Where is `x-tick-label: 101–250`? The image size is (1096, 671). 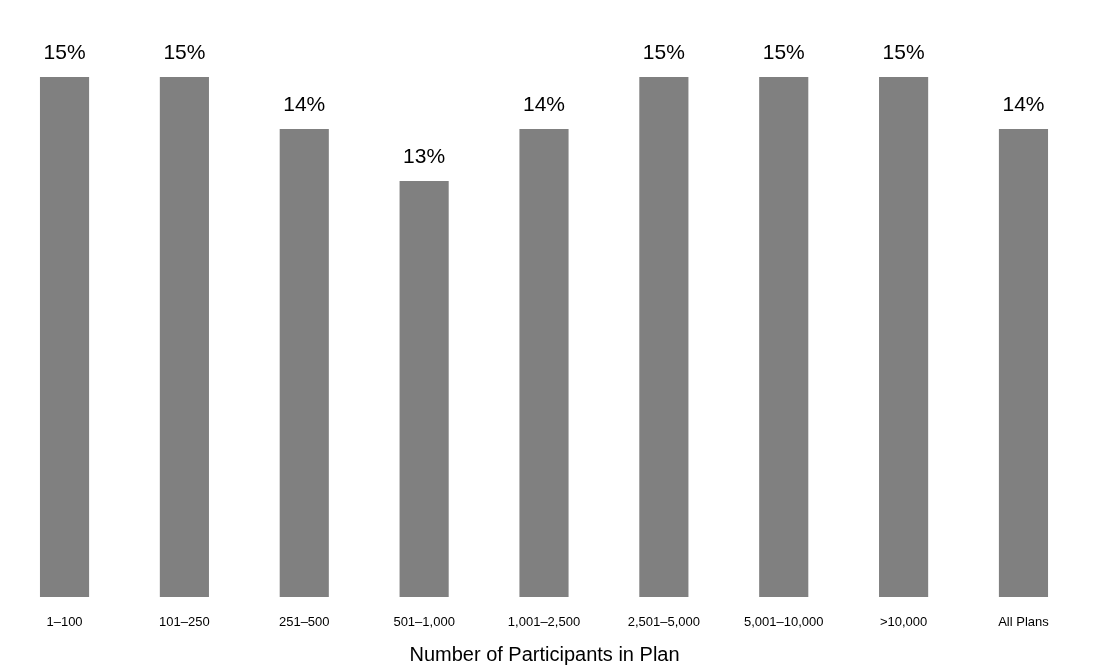
x-tick-label: 101–250 is located at coordinates (184, 621).